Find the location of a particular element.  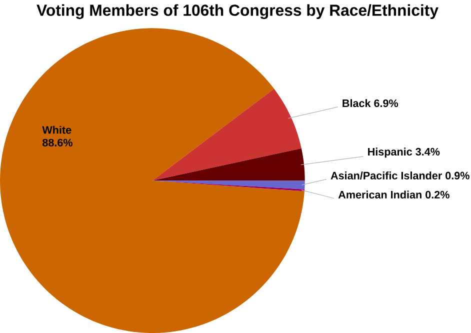

data-label: 88.6% is located at coordinates (57, 142).